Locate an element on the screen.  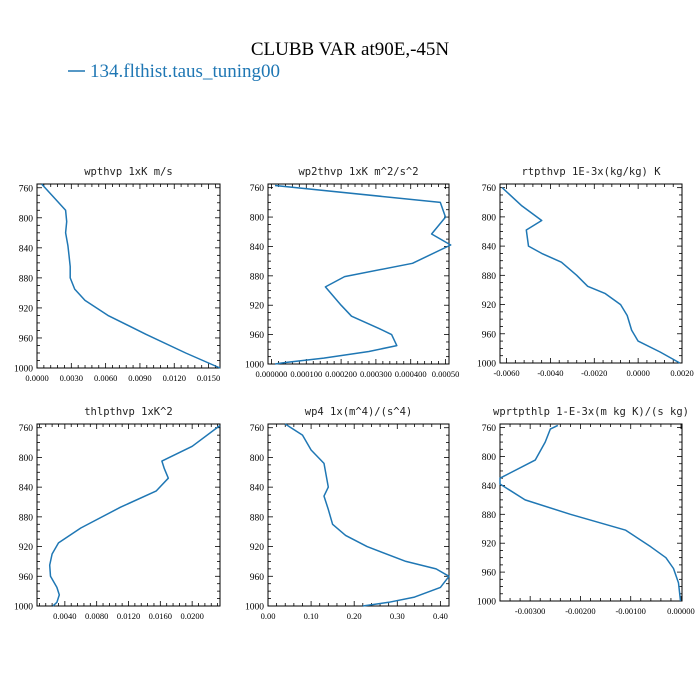
x-tick-label: -0.0060 is located at coordinates (506, 373).